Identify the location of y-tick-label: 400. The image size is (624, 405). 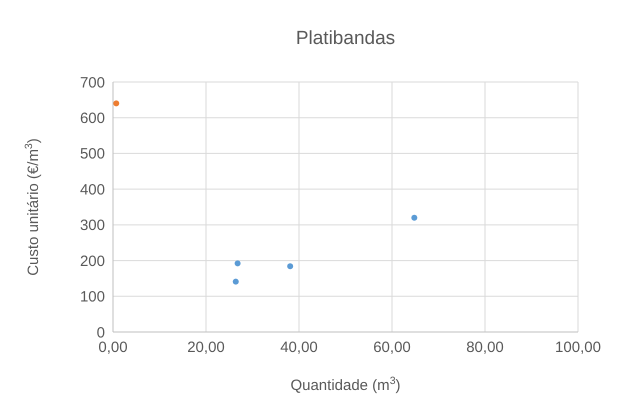
(92, 189).